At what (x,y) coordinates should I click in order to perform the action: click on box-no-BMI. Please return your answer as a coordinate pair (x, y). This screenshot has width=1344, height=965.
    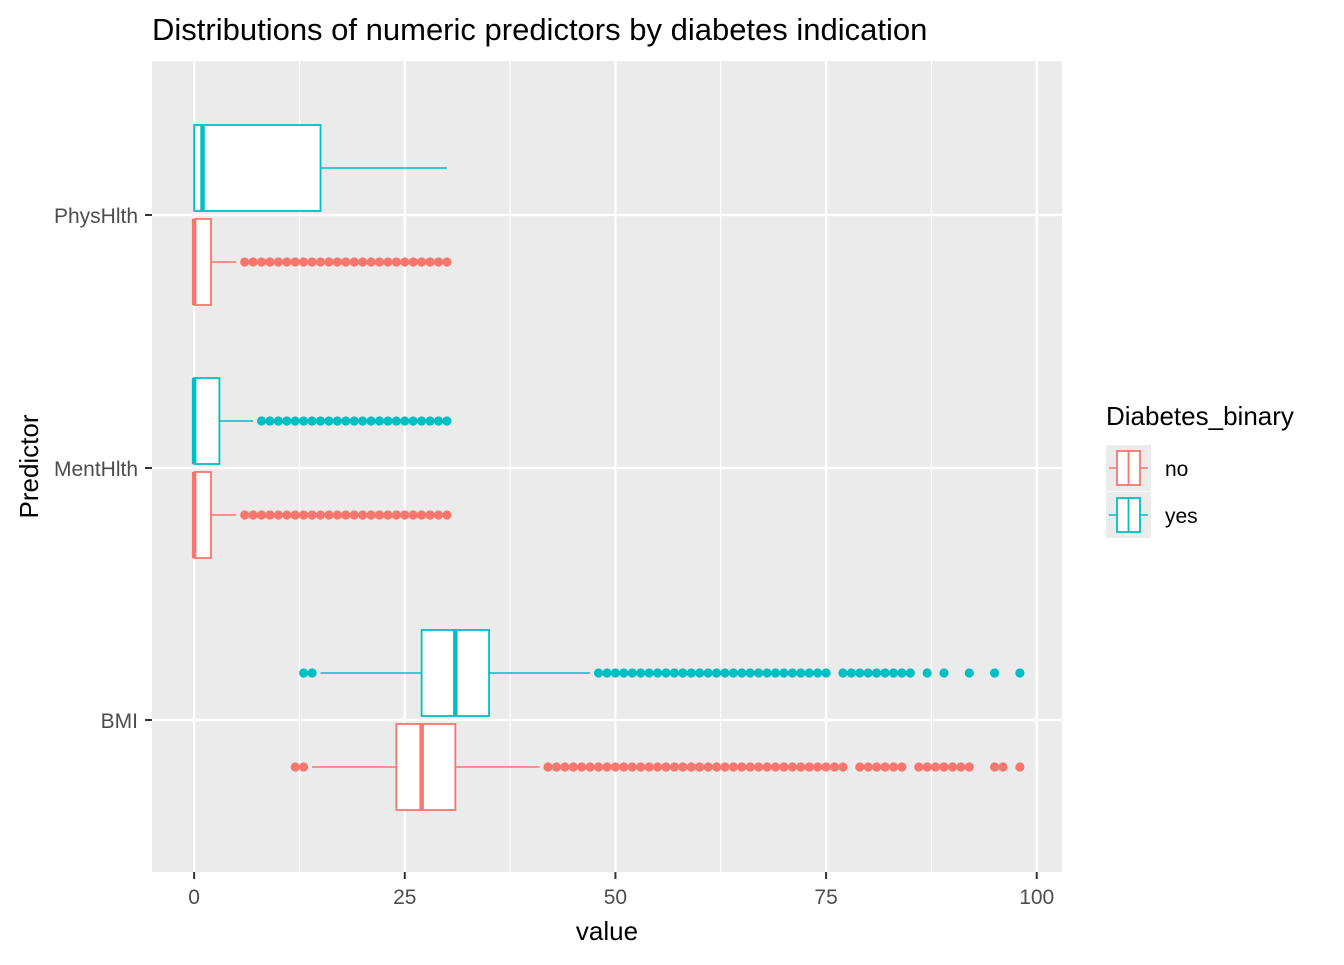
    Looking at the image, I should click on (657, 767).